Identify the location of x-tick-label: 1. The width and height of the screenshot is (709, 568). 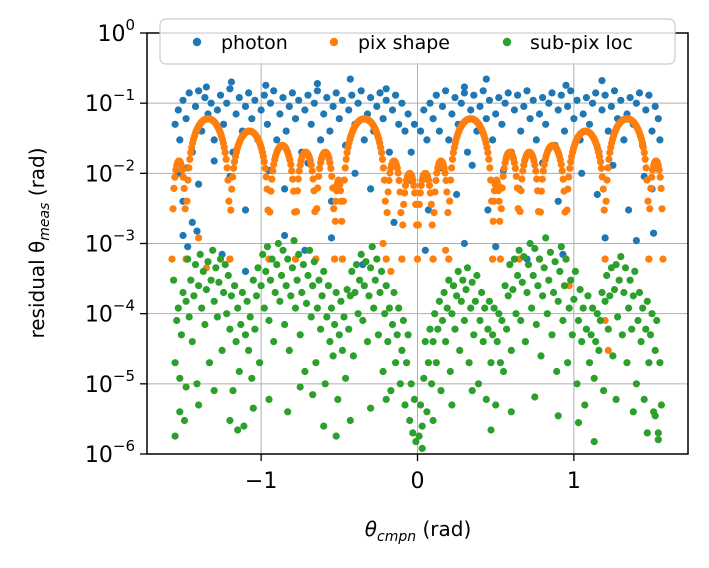
(574, 481).